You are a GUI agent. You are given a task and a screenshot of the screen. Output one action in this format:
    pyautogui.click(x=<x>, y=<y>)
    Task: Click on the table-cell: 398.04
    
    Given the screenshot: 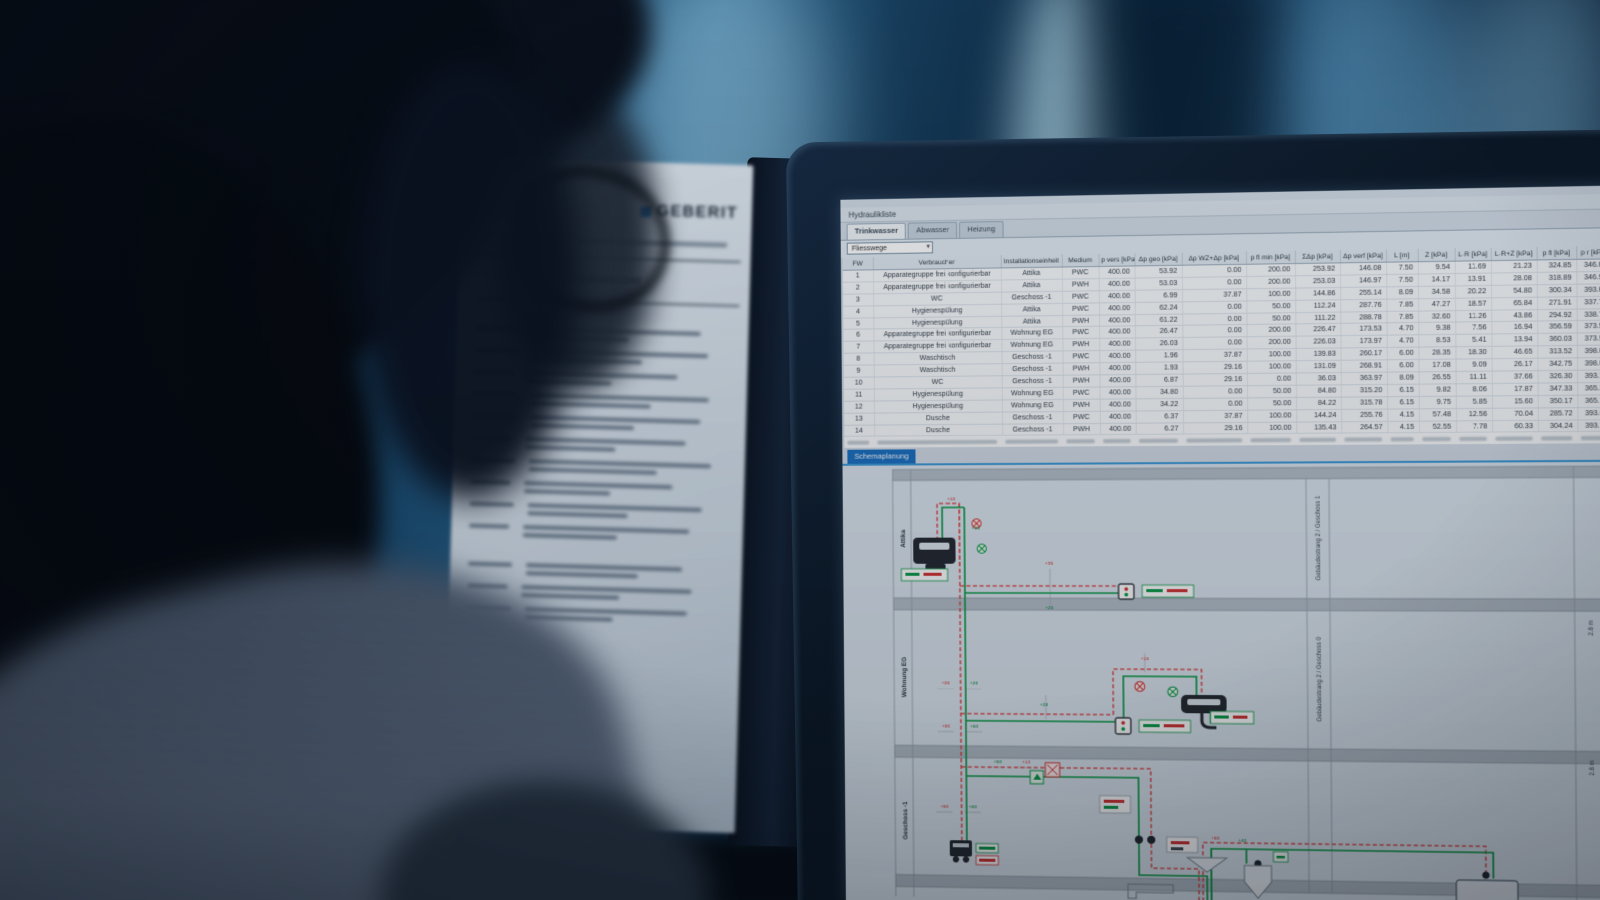 What is the action you would take?
    pyautogui.click(x=1588, y=351)
    